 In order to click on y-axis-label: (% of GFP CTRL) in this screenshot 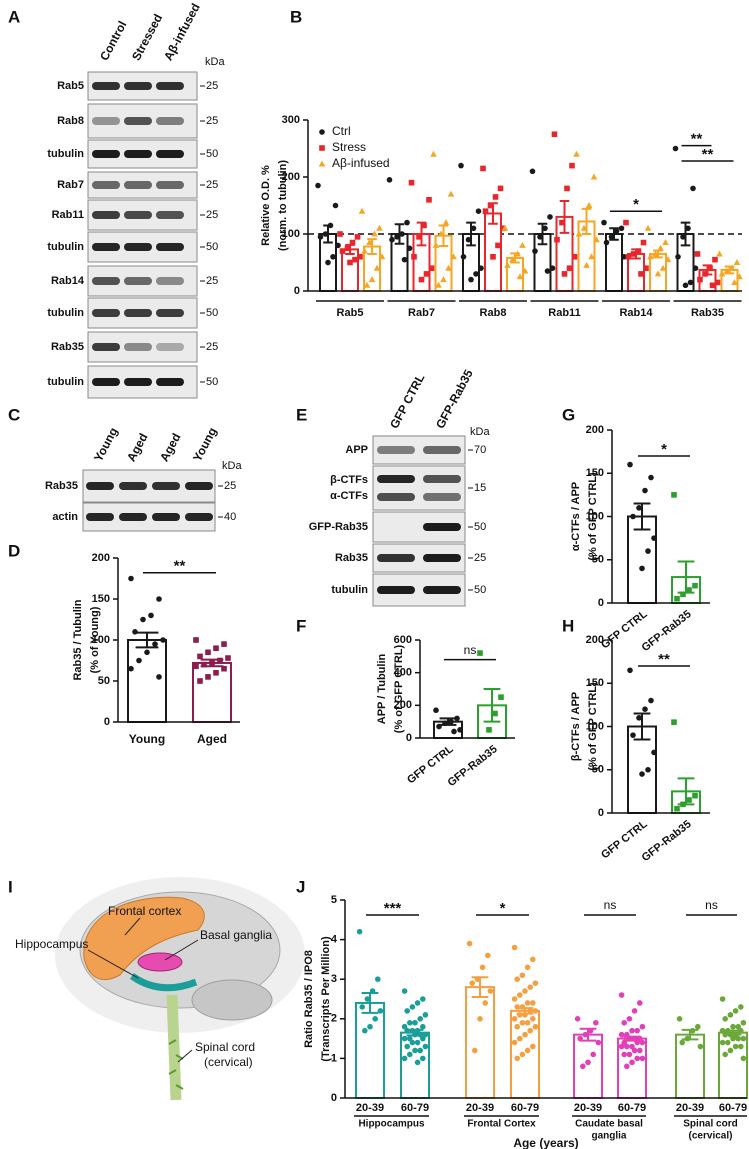, I will do `click(593, 726)`.